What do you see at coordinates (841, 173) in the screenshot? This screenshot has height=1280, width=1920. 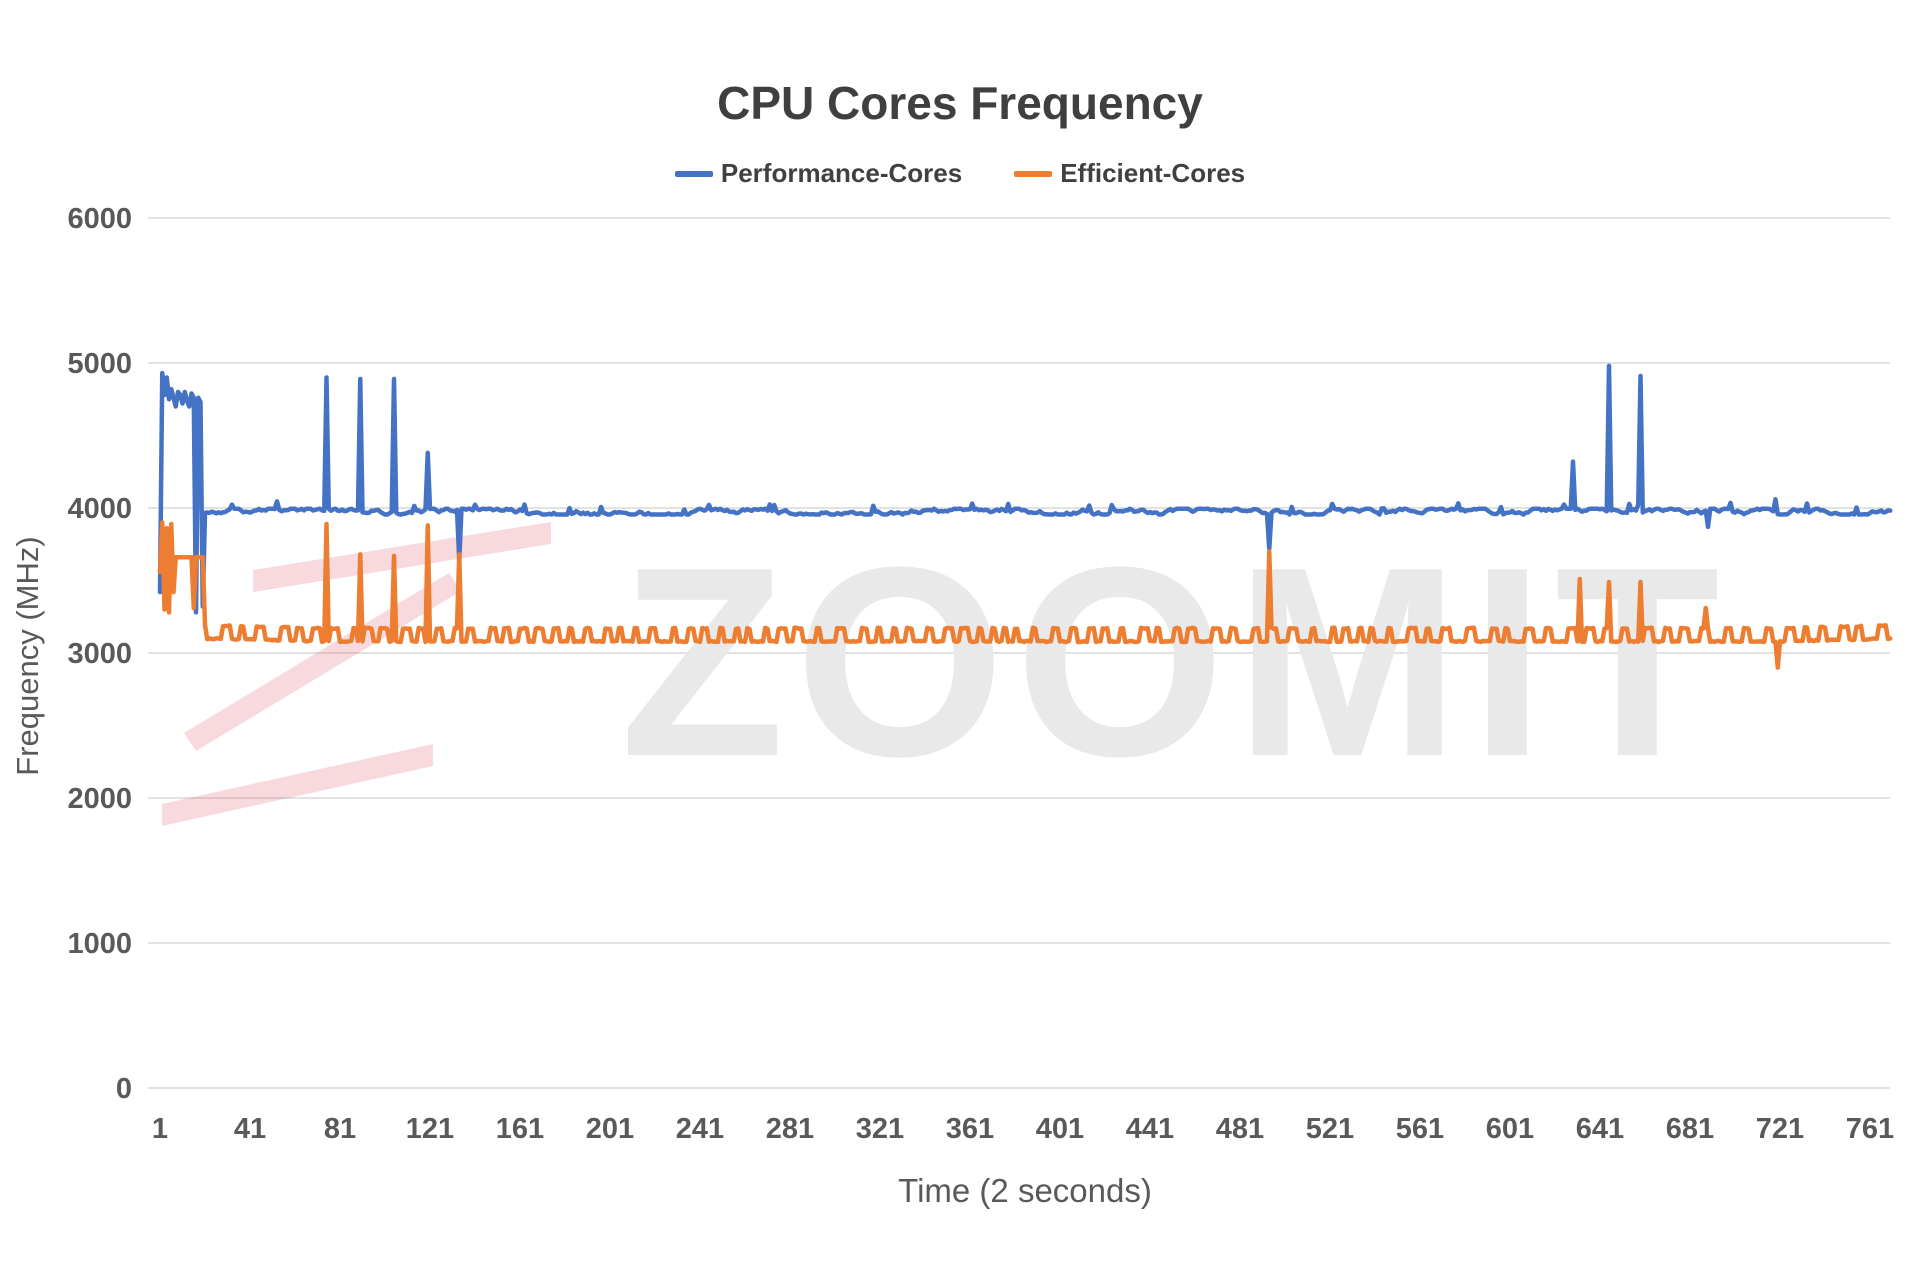 I see `performance-cores-label: Performance-Cores` at bounding box center [841, 173].